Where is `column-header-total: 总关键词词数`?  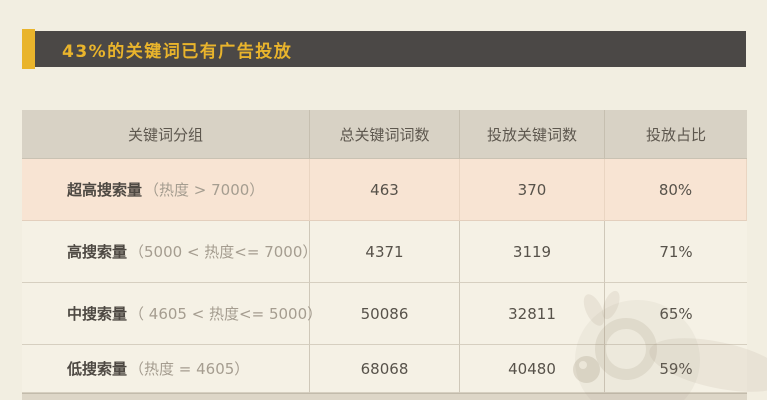
column-header-total: 总关键词词数 is located at coordinates (385, 134).